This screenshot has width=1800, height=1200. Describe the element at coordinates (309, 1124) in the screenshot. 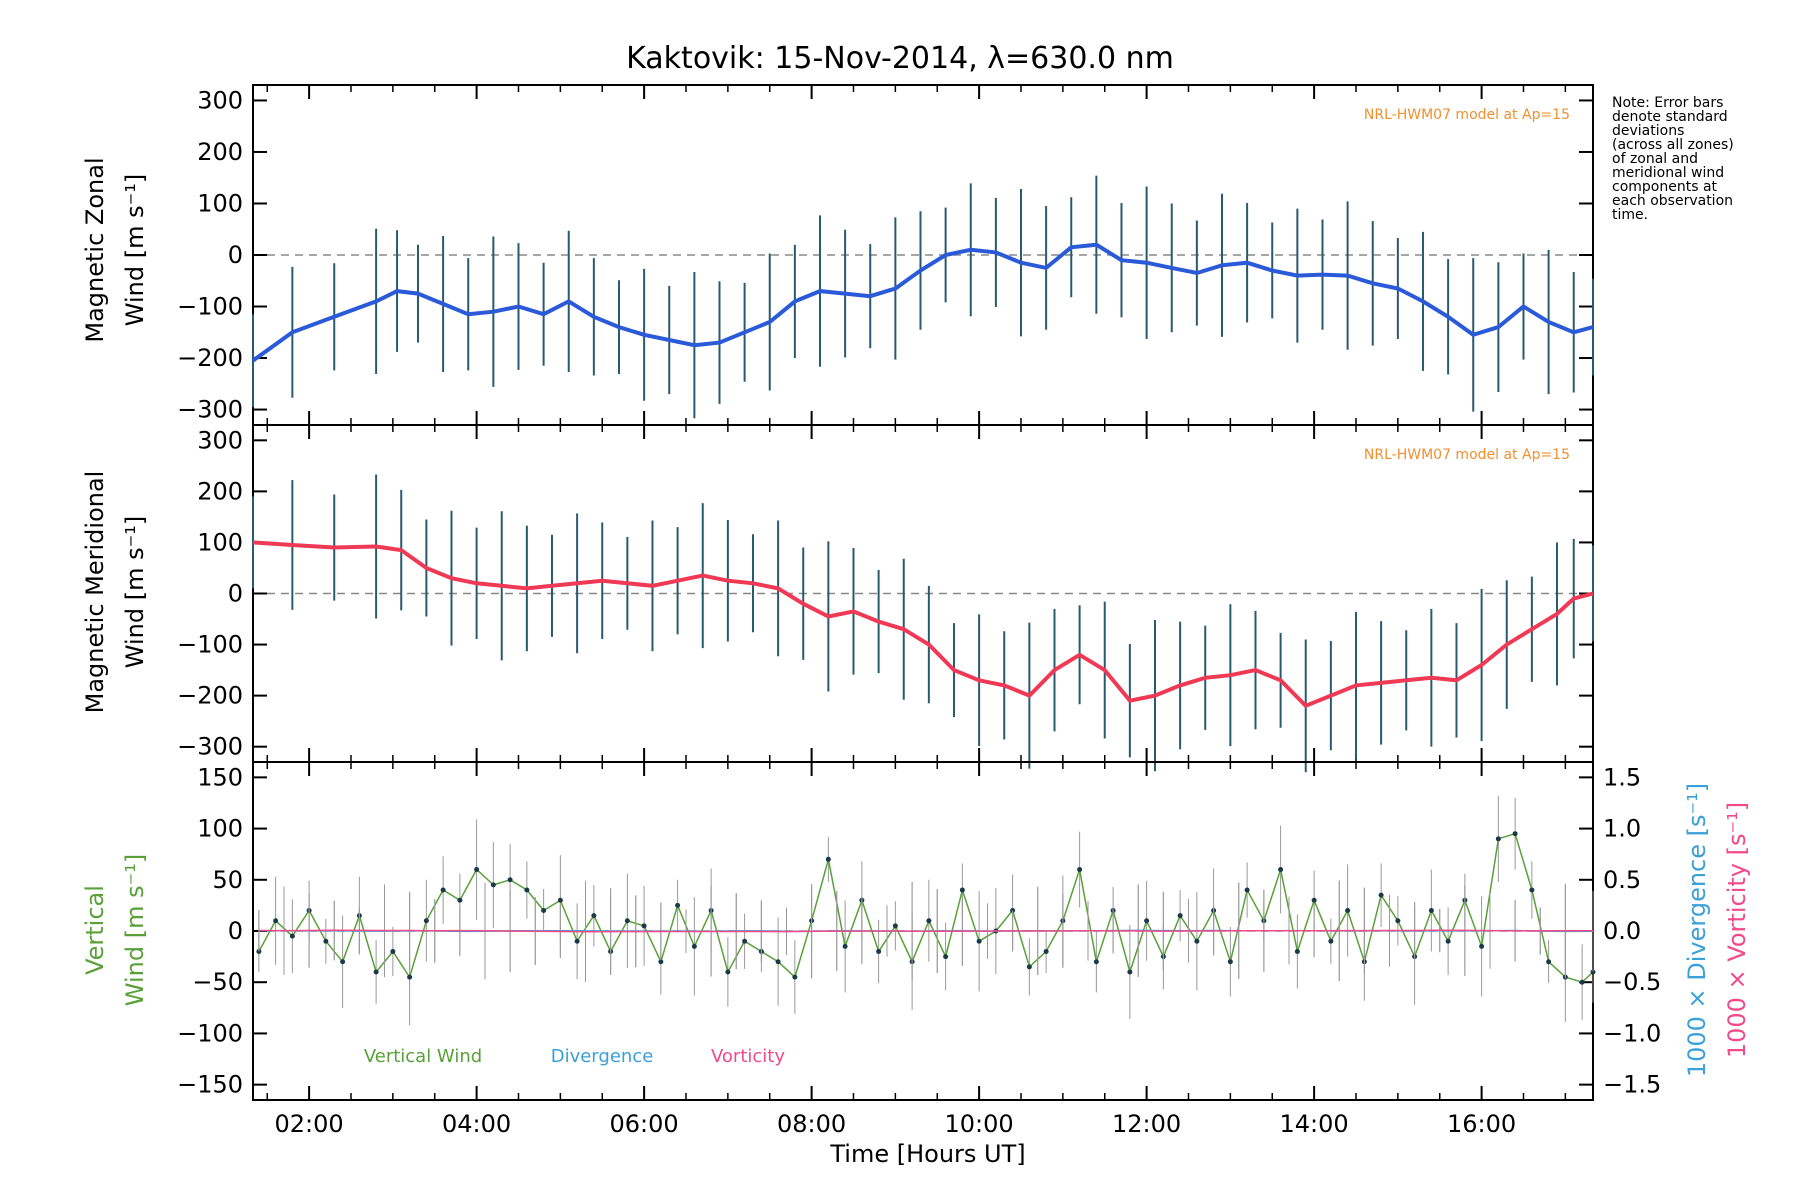

I see `x-tick-label: 02:00` at that location.